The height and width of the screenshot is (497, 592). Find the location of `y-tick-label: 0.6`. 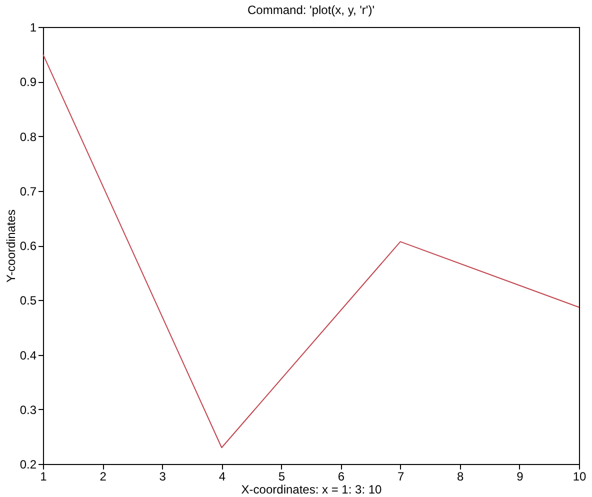

y-tick-label: 0.6 is located at coordinates (28, 246).